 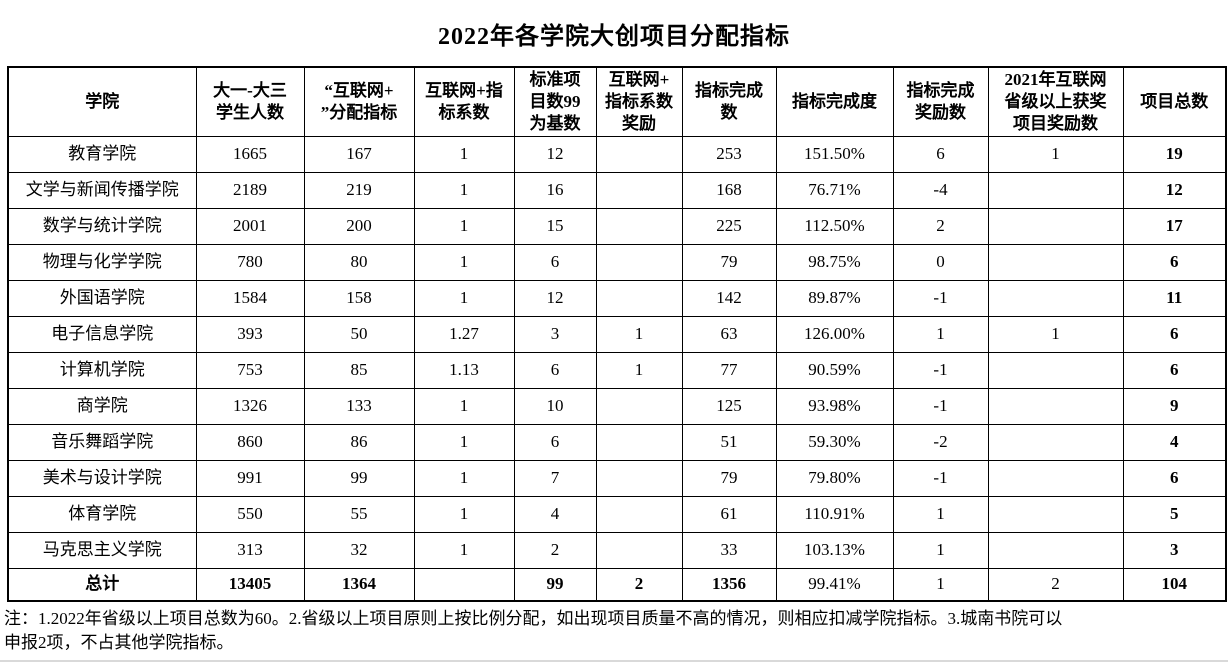 I want to click on table-row: 物理与化学学院 780 80 1 6 79 98.75% 0 6, so click(x=617, y=262).